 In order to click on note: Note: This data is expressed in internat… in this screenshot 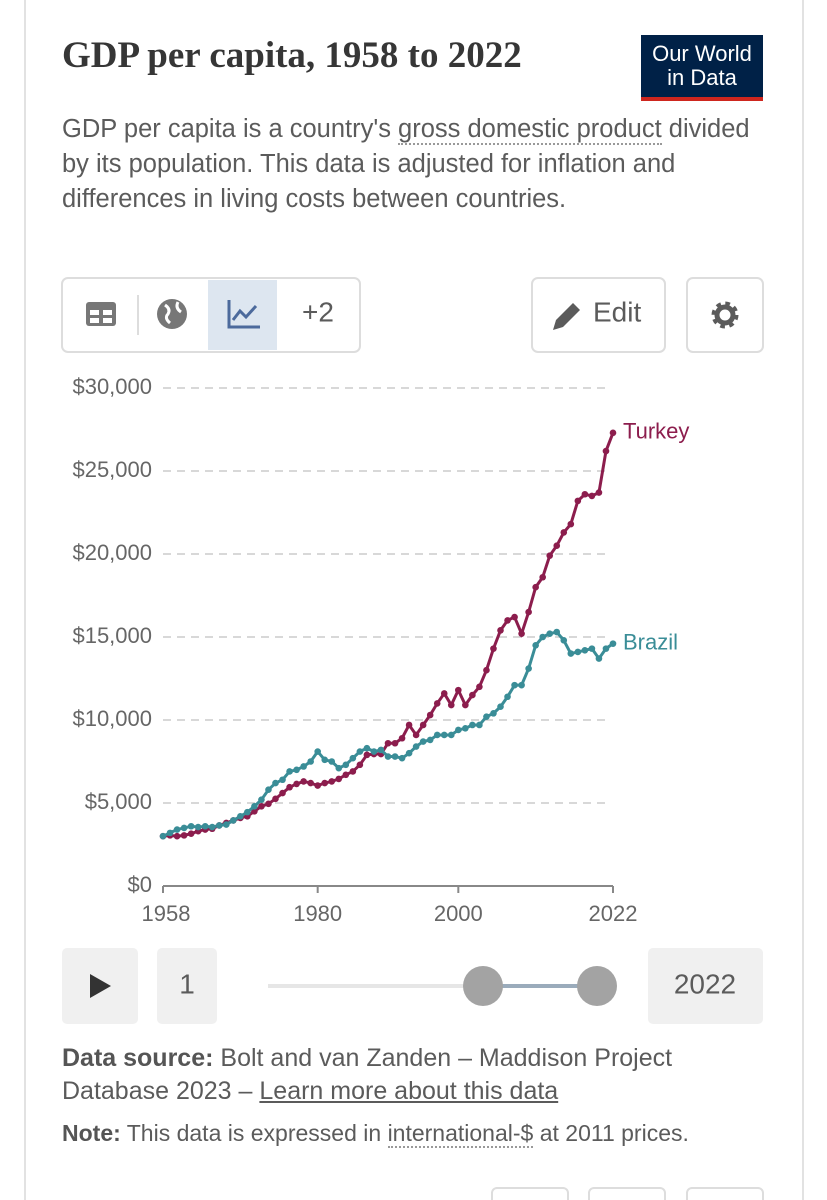, I will do `click(402, 1133)`.